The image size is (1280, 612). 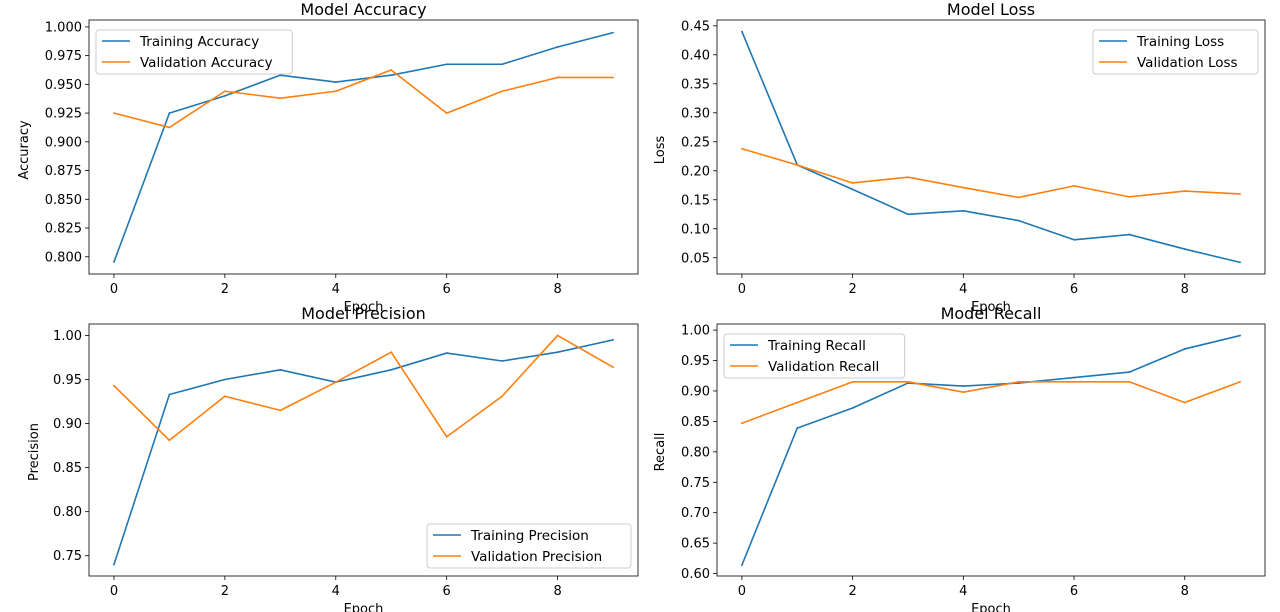 I want to click on y-tick-label: 0.15, so click(x=695, y=200).